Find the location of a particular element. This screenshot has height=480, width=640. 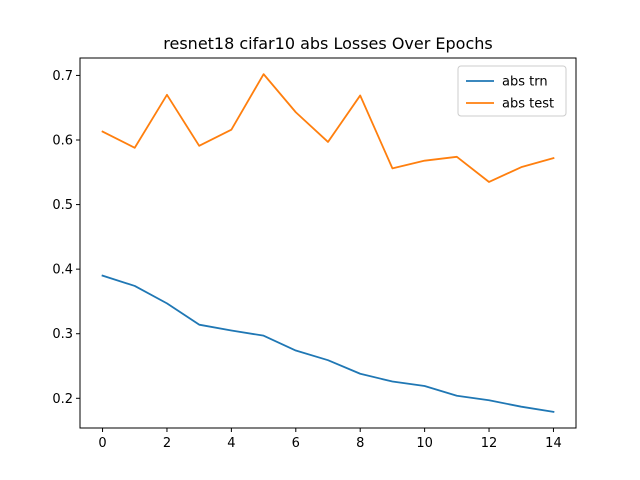

legend-label: abs test is located at coordinates (528, 104).